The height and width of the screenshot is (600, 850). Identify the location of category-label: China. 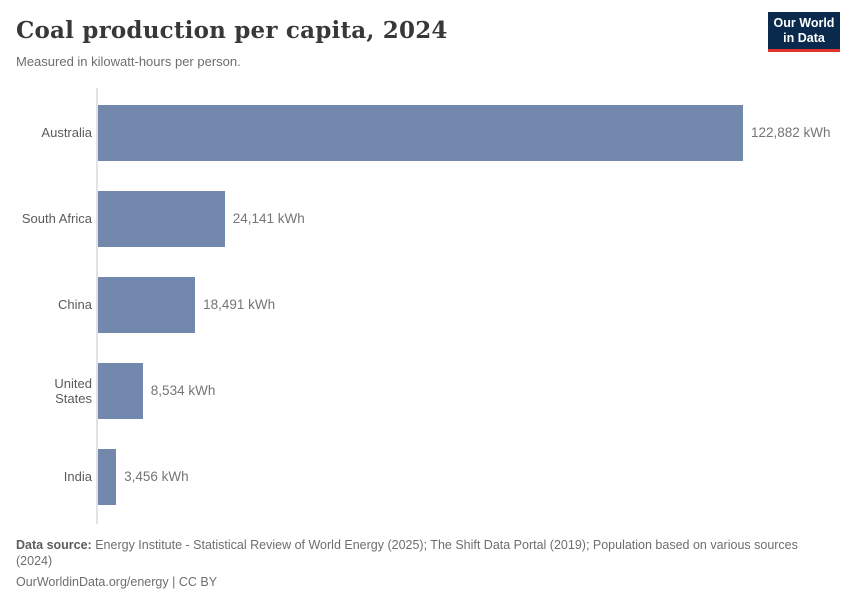
(75, 305).